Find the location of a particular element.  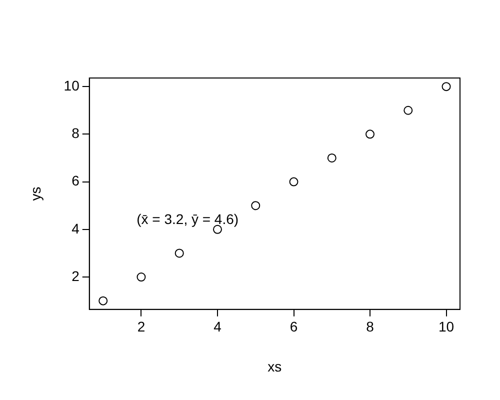

y-tick-label: 2 is located at coordinates (76, 276).